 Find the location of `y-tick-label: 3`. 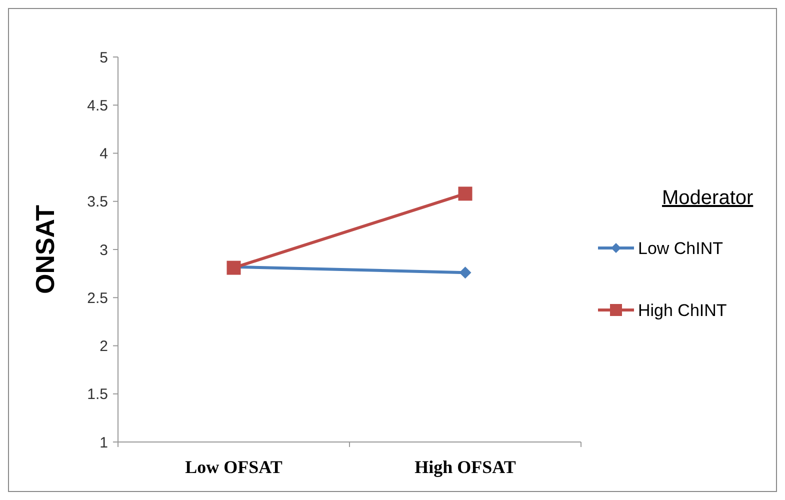

y-tick-label: 3 is located at coordinates (104, 250).